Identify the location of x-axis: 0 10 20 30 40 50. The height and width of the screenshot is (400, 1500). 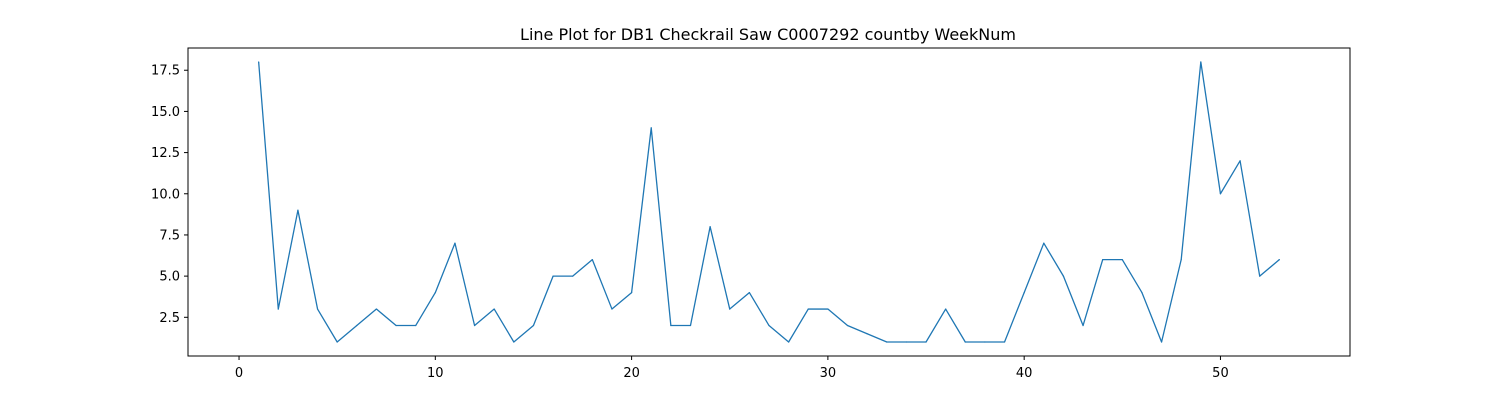
(732, 368).